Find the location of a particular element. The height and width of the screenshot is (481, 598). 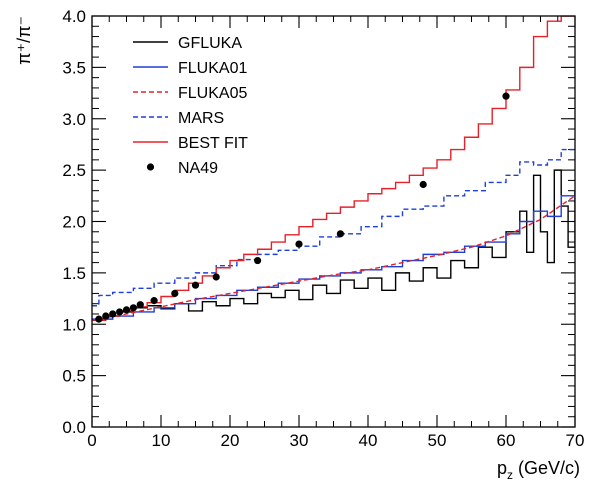

legend-item-fluka05: FLUKA05 is located at coordinates (190, 93).